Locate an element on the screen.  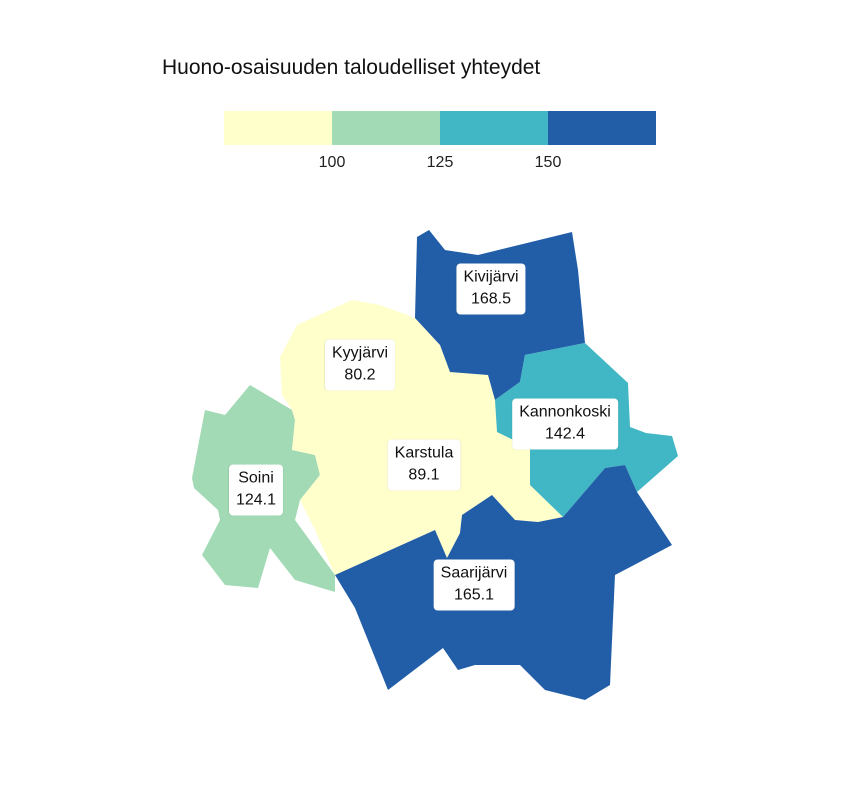
legend-tick-100: 100 is located at coordinates (332, 162).